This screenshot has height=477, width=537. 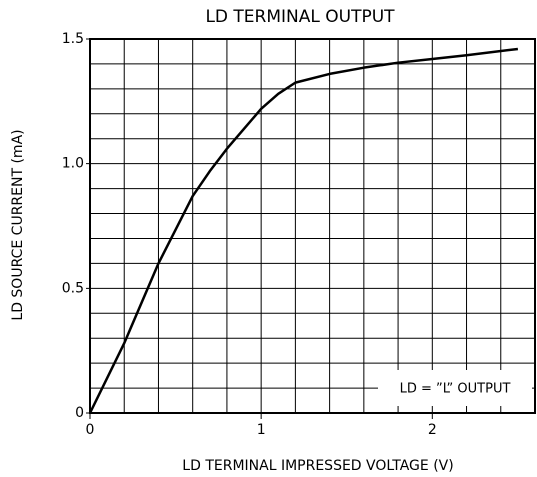 I want to click on chart-title: LD TERMINAL OUTPUT, so click(x=300, y=17).